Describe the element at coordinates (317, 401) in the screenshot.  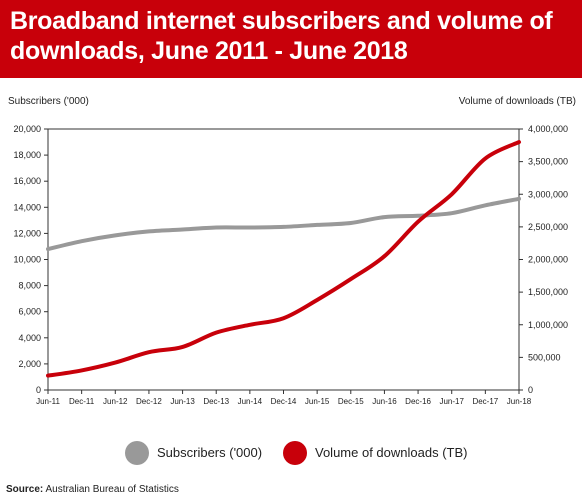
I see `x-tick-label: Jun-15` at that location.